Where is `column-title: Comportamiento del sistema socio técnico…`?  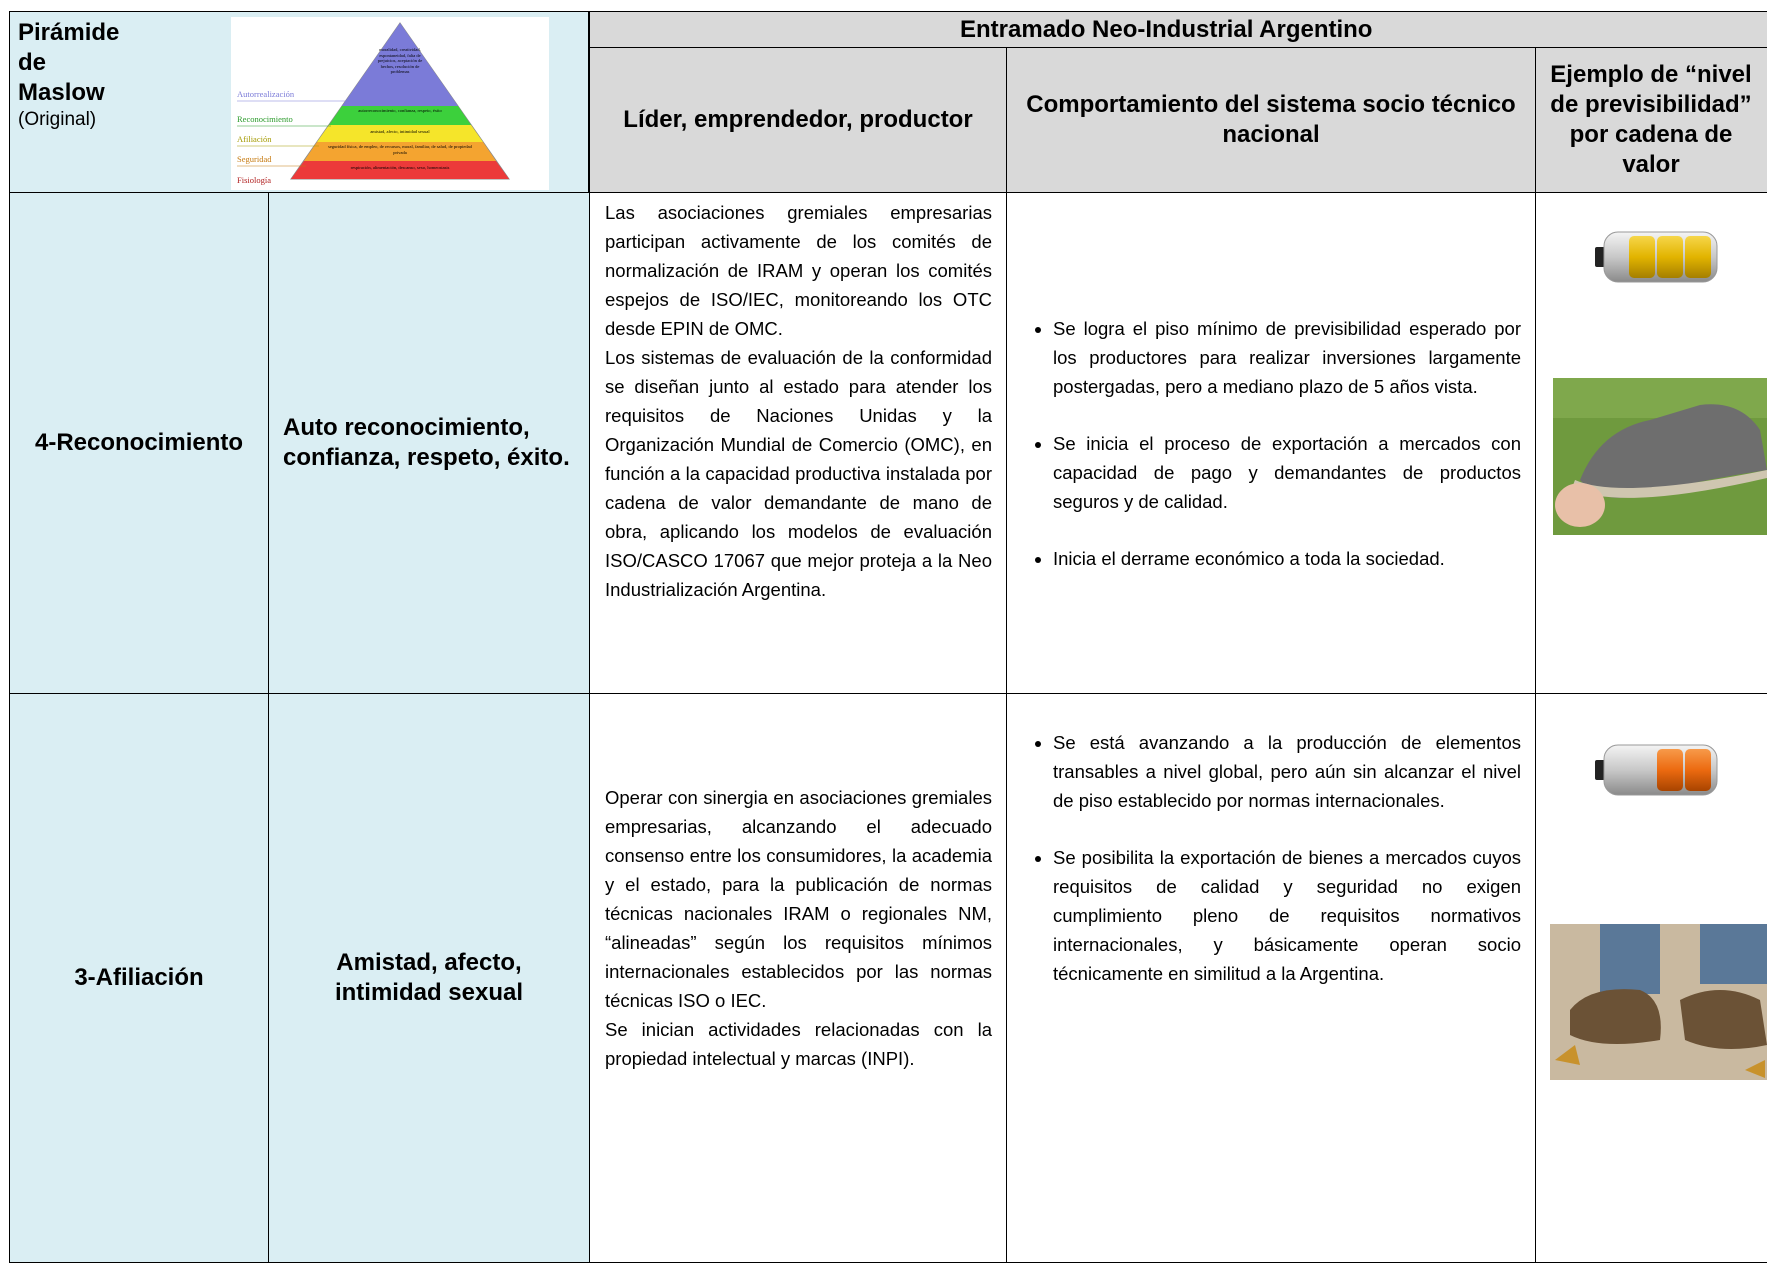 column-title: Comportamiento del sistema socio técnico… is located at coordinates (1271, 119).